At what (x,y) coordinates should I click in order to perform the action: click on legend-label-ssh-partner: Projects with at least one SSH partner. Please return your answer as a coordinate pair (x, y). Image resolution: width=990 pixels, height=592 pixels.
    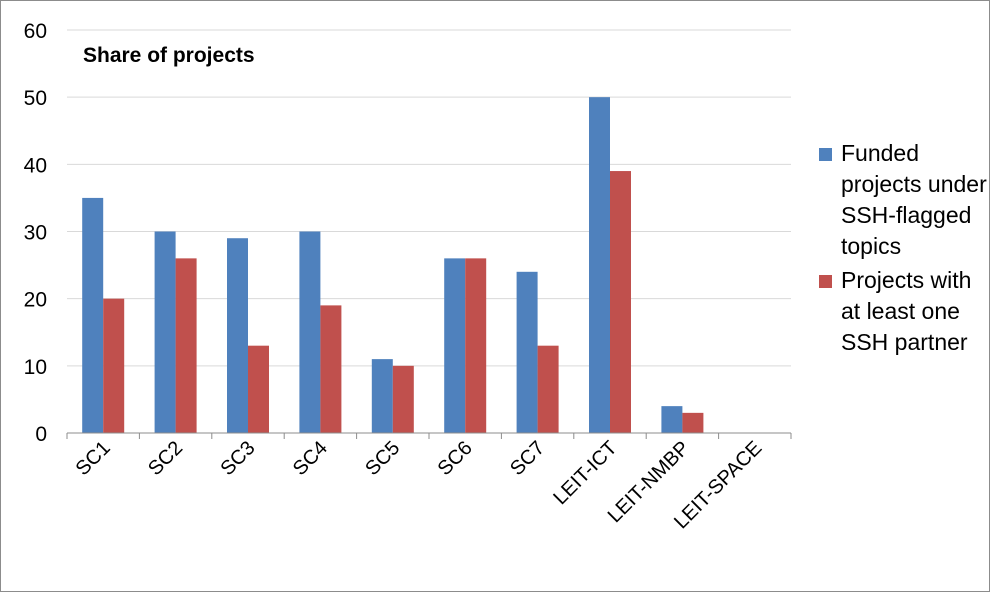
    Looking at the image, I should click on (906, 311).